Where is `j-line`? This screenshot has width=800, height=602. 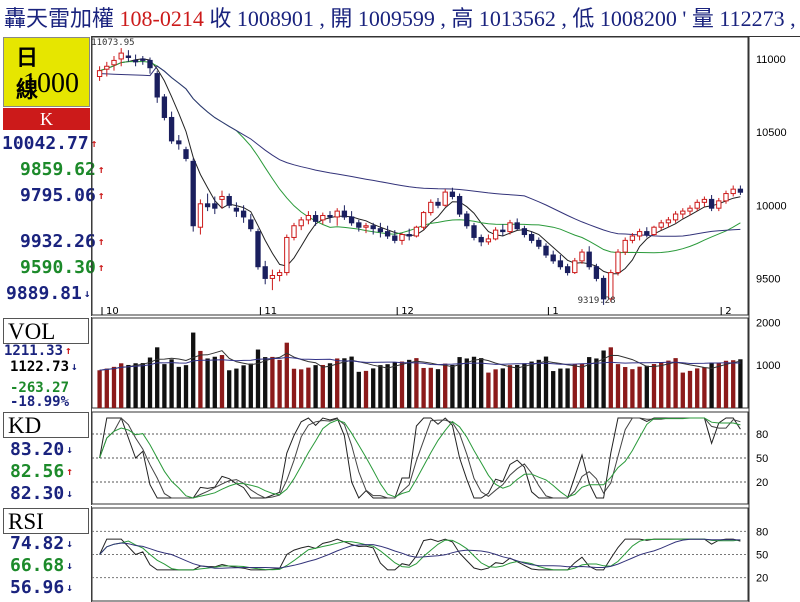
j-line is located at coordinates (420, 458).